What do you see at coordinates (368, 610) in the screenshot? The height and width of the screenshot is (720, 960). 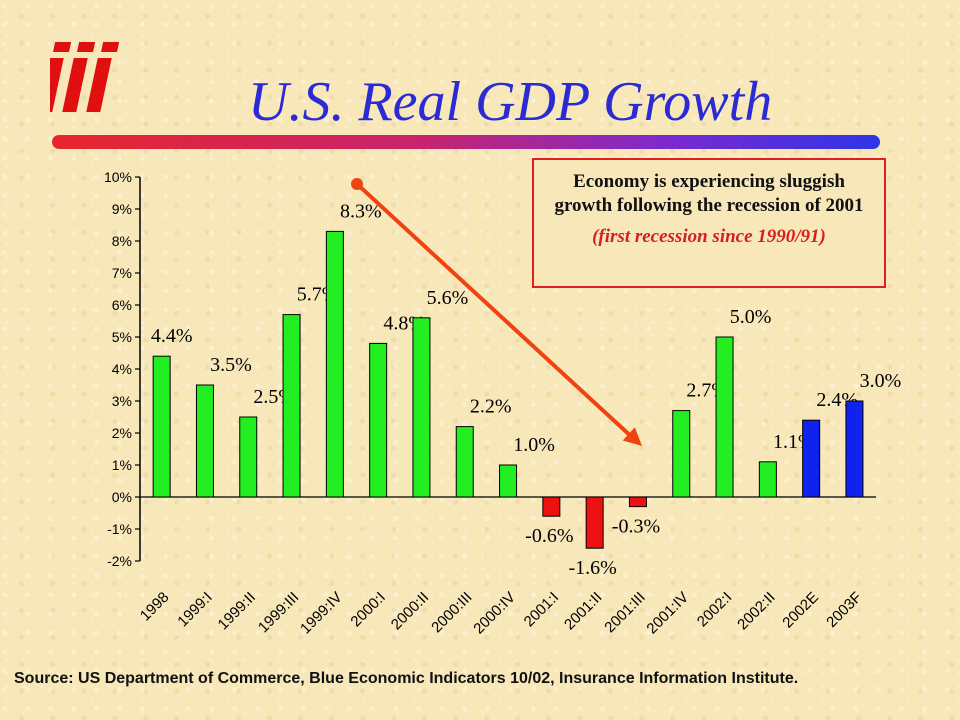 I see `x-tick-label: 2000:I` at bounding box center [368, 610].